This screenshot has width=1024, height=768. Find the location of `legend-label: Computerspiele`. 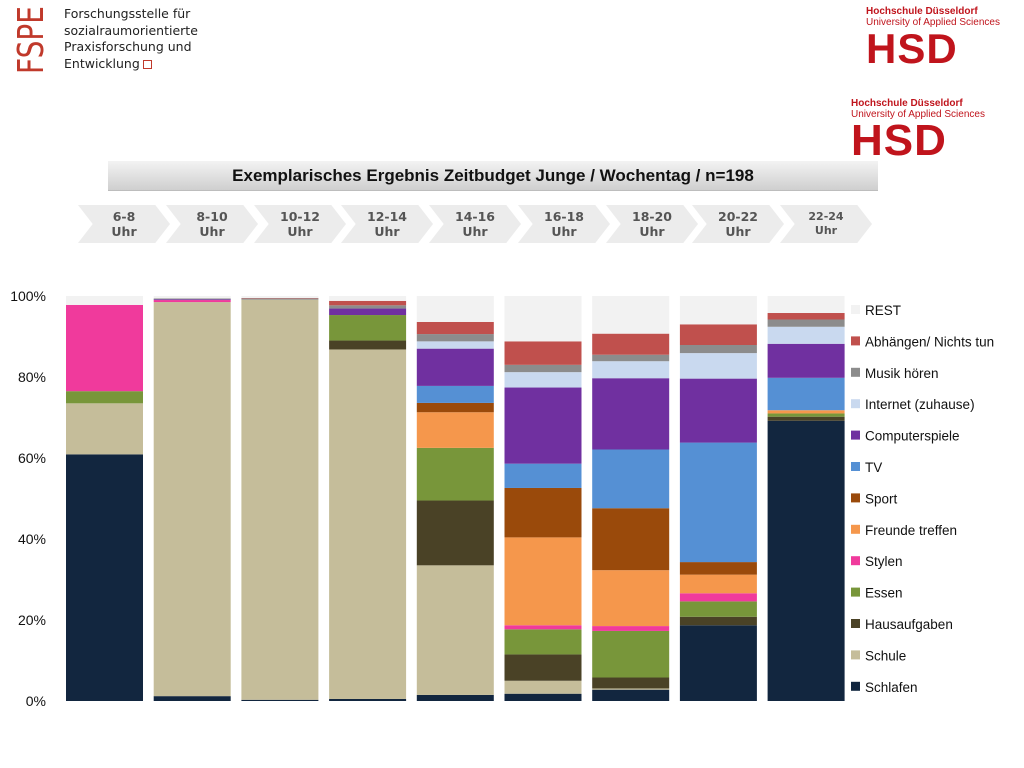

legend-label: Computerspiele is located at coordinates (912, 436).